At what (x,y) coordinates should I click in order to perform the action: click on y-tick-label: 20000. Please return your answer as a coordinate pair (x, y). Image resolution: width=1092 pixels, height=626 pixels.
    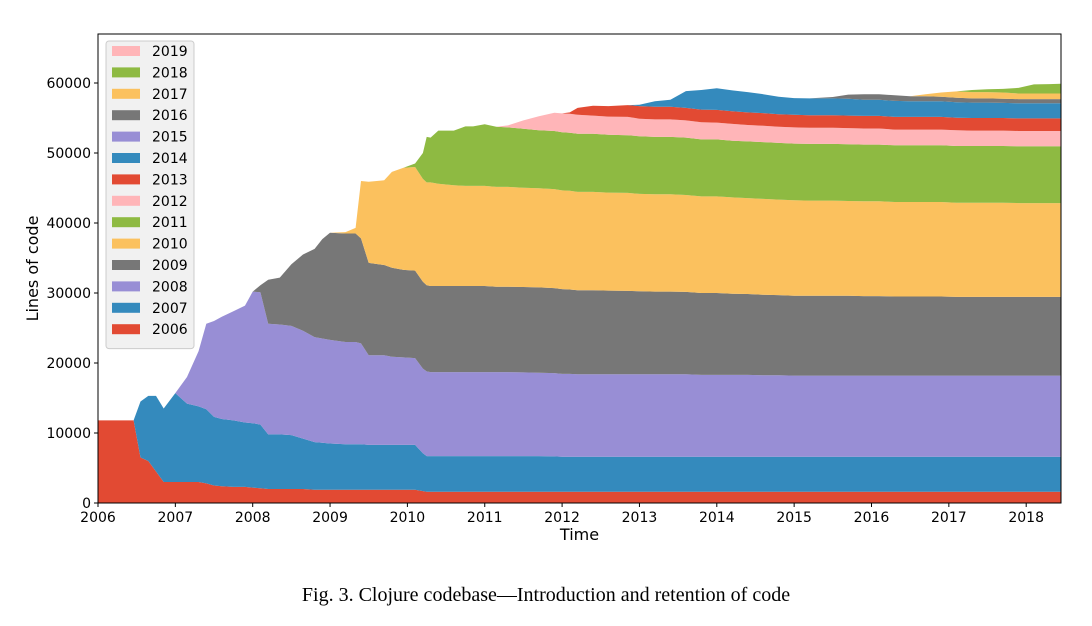
    Looking at the image, I should click on (68, 364).